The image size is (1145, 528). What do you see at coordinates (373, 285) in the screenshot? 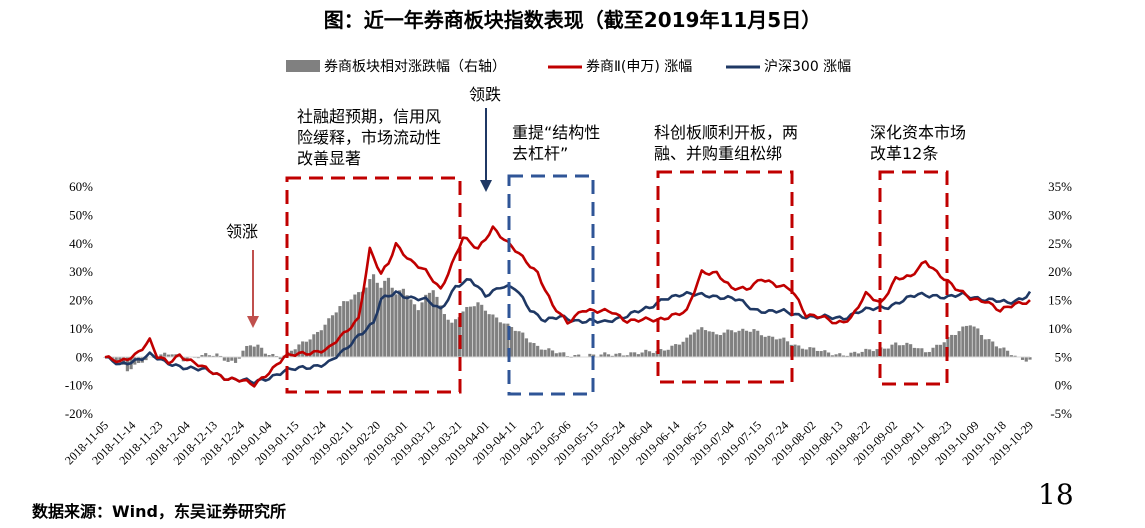
I see `box-social-financing` at bounding box center [373, 285].